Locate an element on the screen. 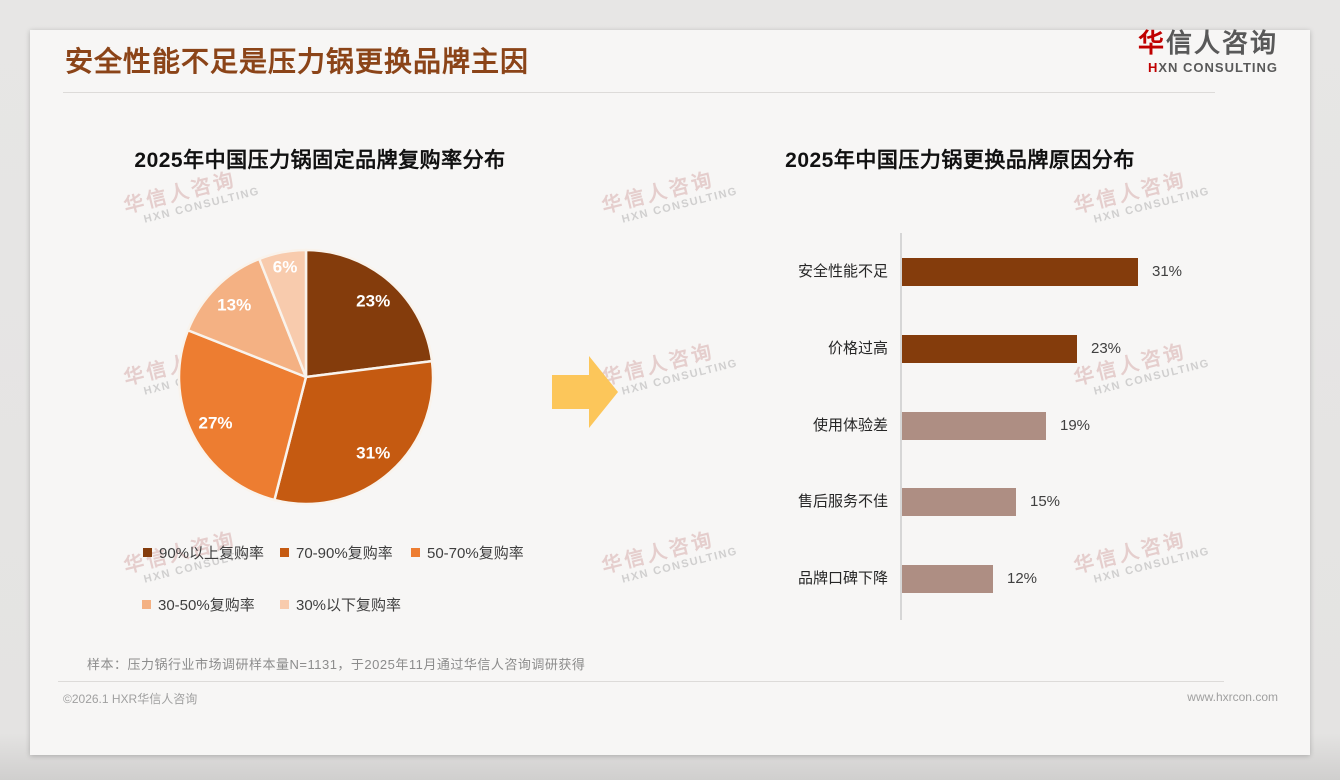 This screenshot has width=1340, height=780. legend-label: 90%以上复购率 is located at coordinates (212, 553).